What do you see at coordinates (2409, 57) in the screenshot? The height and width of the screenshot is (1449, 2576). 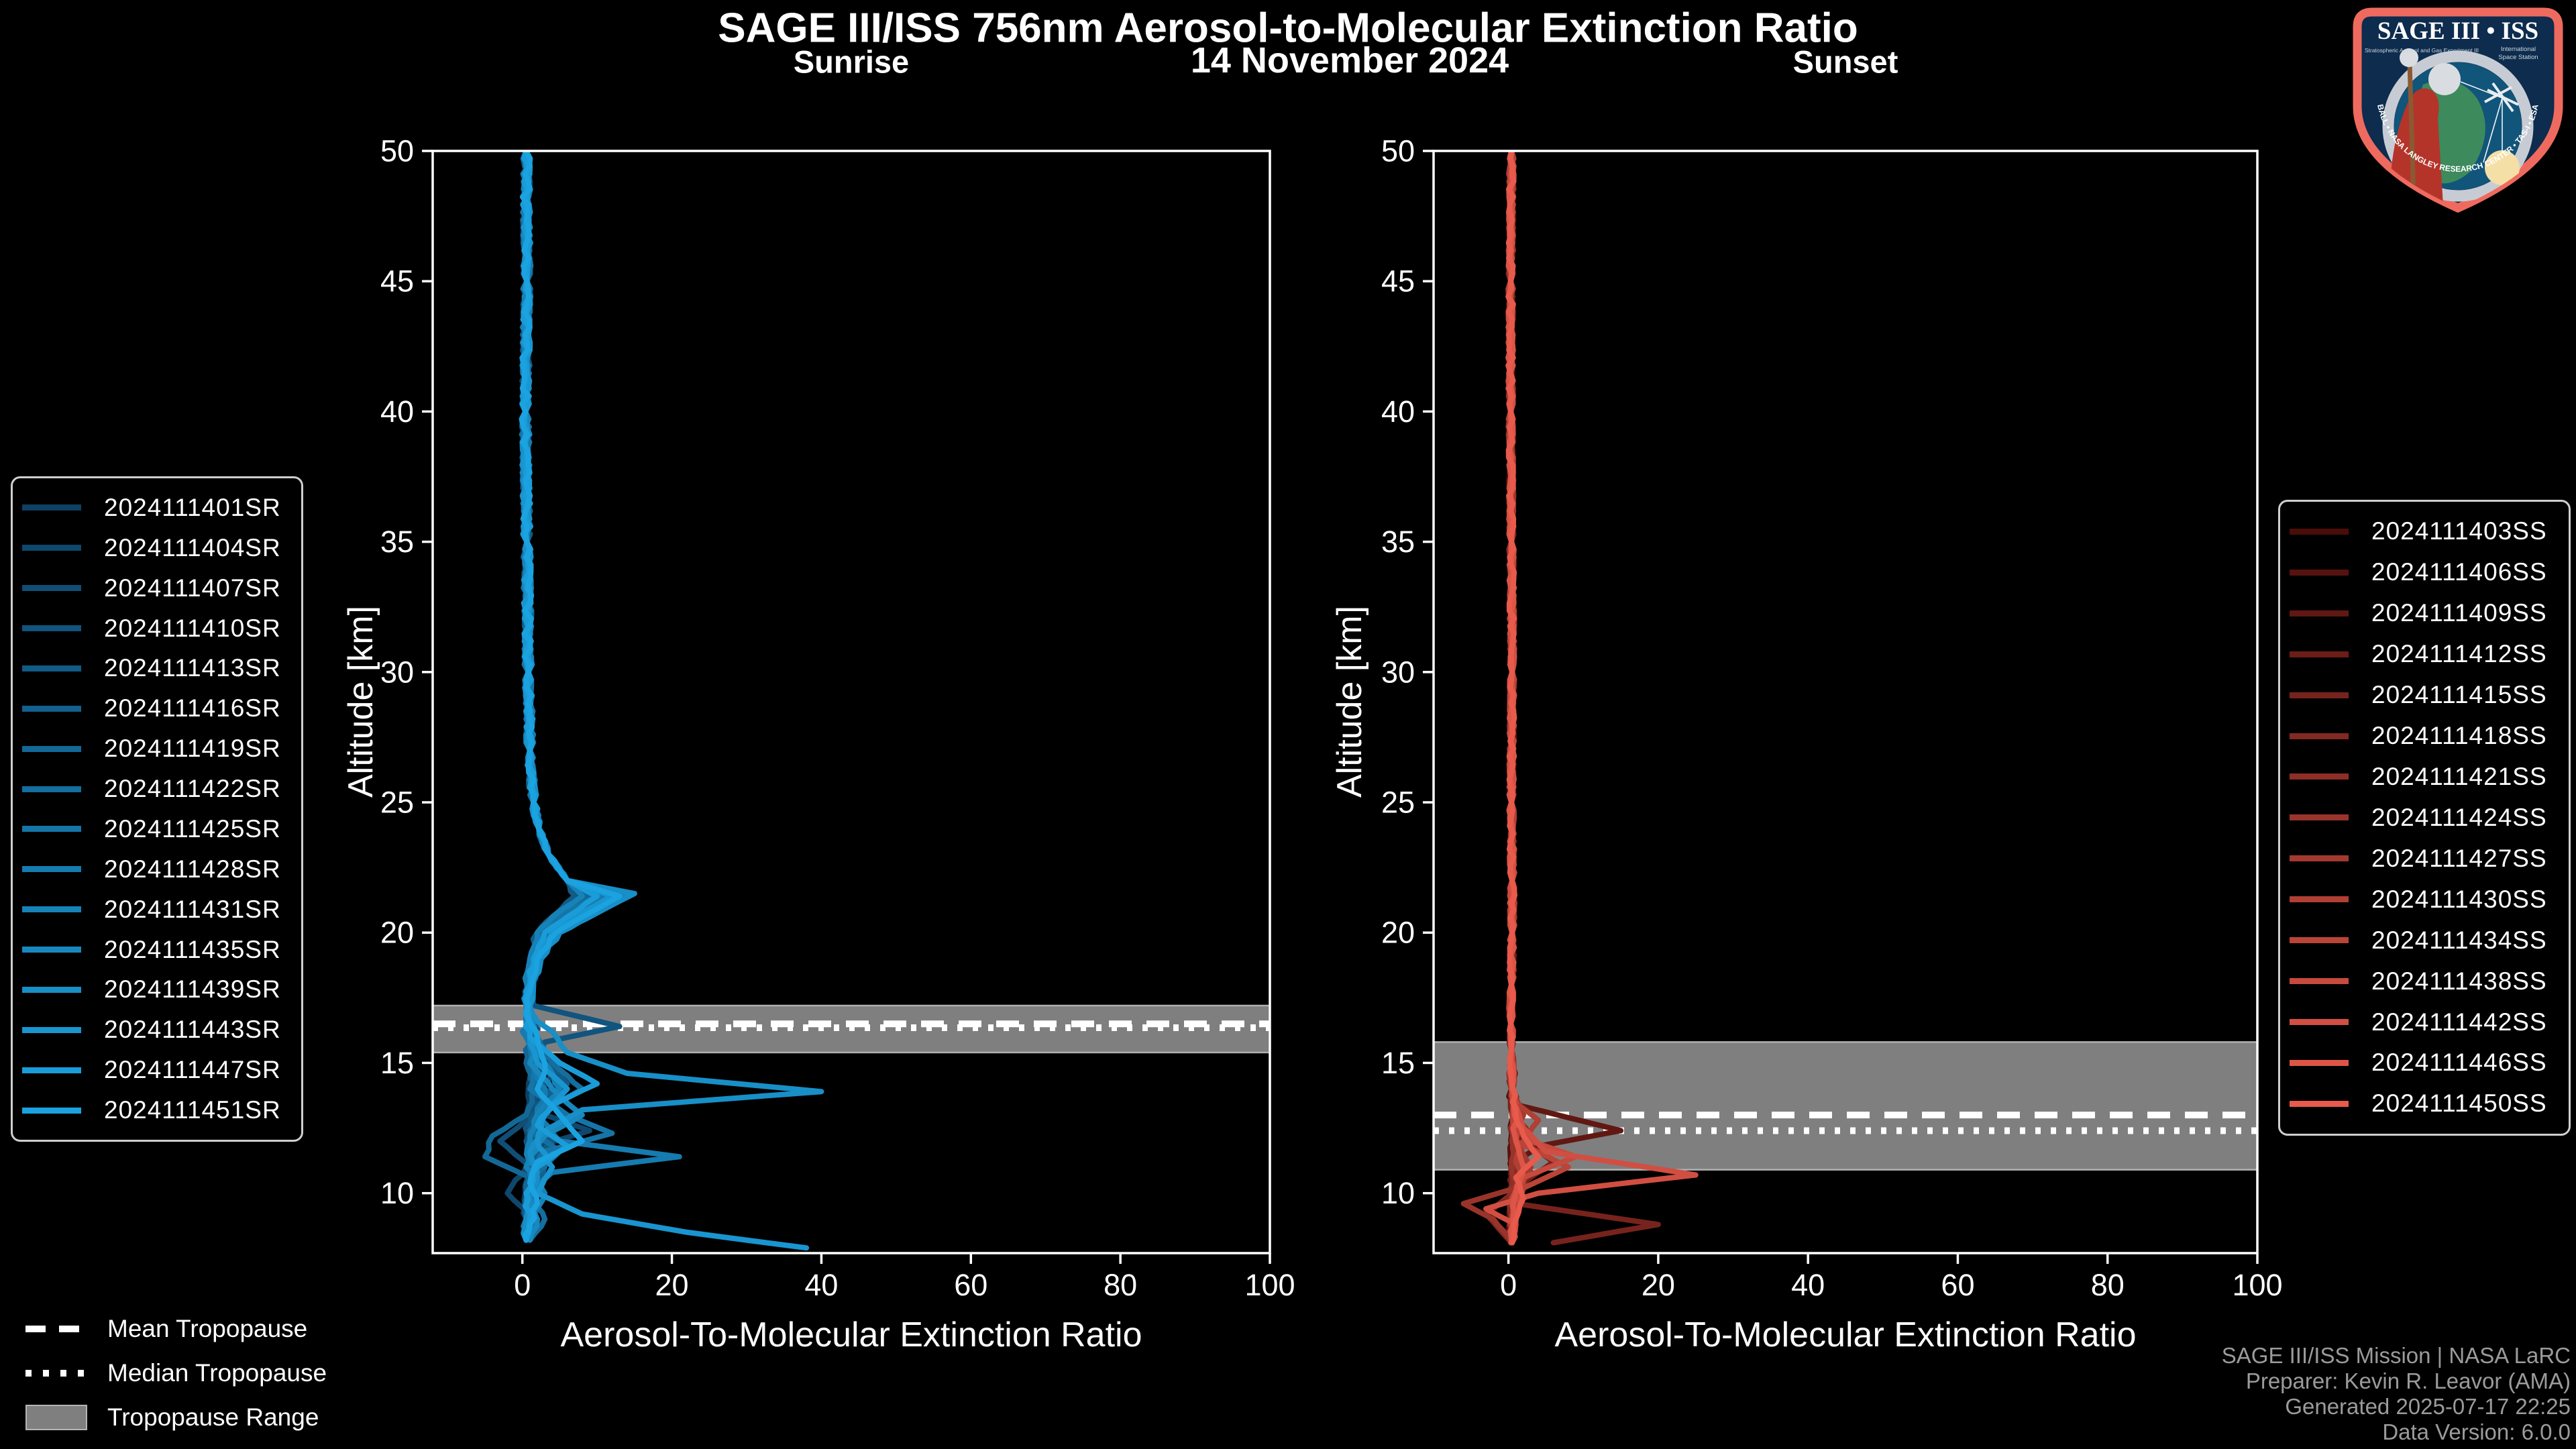 I see `logo-staff-orb` at bounding box center [2409, 57].